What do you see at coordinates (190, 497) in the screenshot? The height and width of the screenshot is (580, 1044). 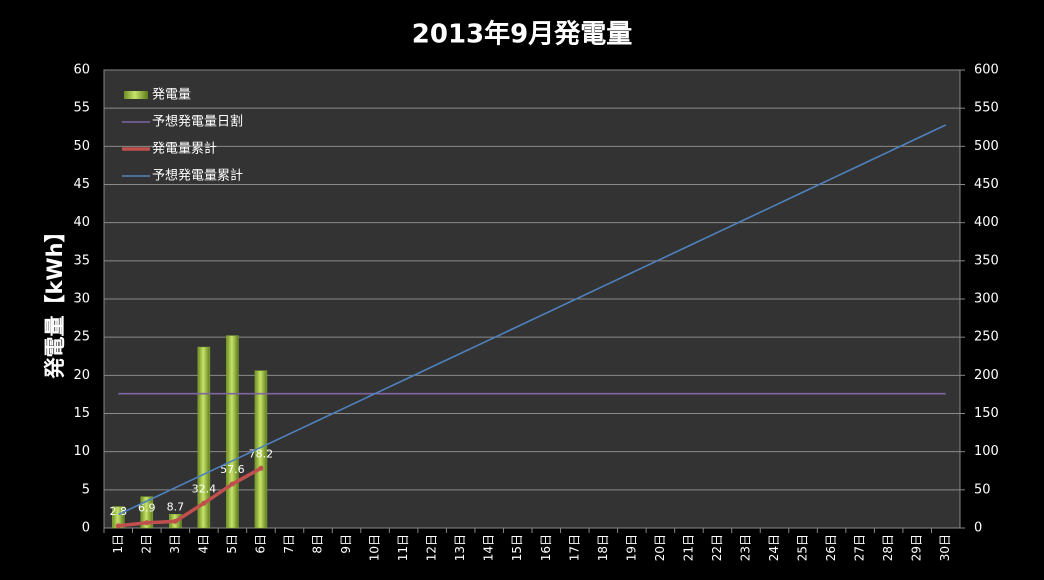 I see `line` at bounding box center [190, 497].